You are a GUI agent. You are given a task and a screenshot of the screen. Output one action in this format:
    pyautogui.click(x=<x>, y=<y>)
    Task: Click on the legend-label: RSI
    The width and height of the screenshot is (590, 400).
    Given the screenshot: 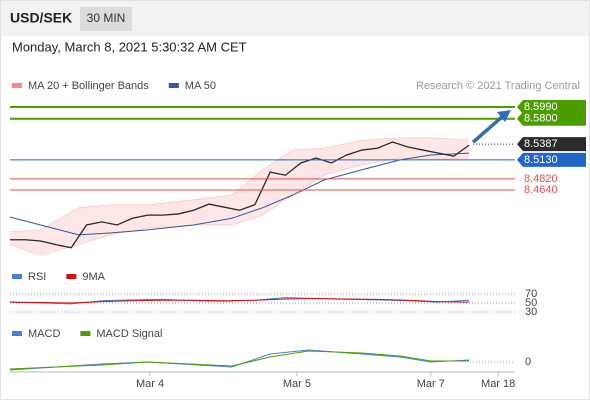 What is the action you would take?
    pyautogui.click(x=37, y=277)
    